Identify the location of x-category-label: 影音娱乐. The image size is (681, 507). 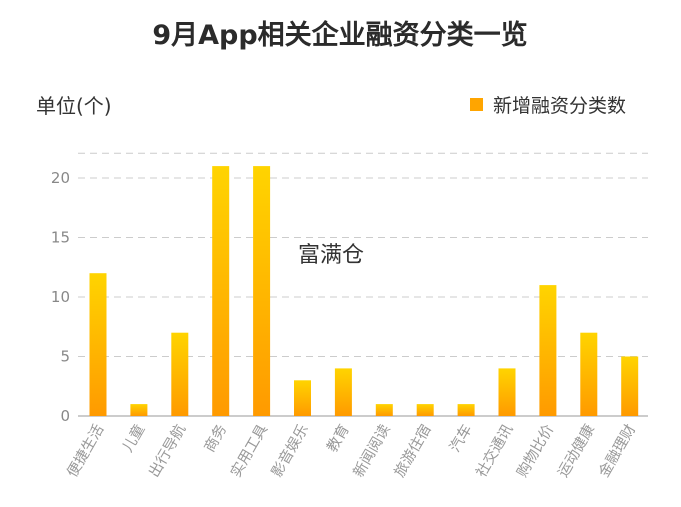
(290, 451).